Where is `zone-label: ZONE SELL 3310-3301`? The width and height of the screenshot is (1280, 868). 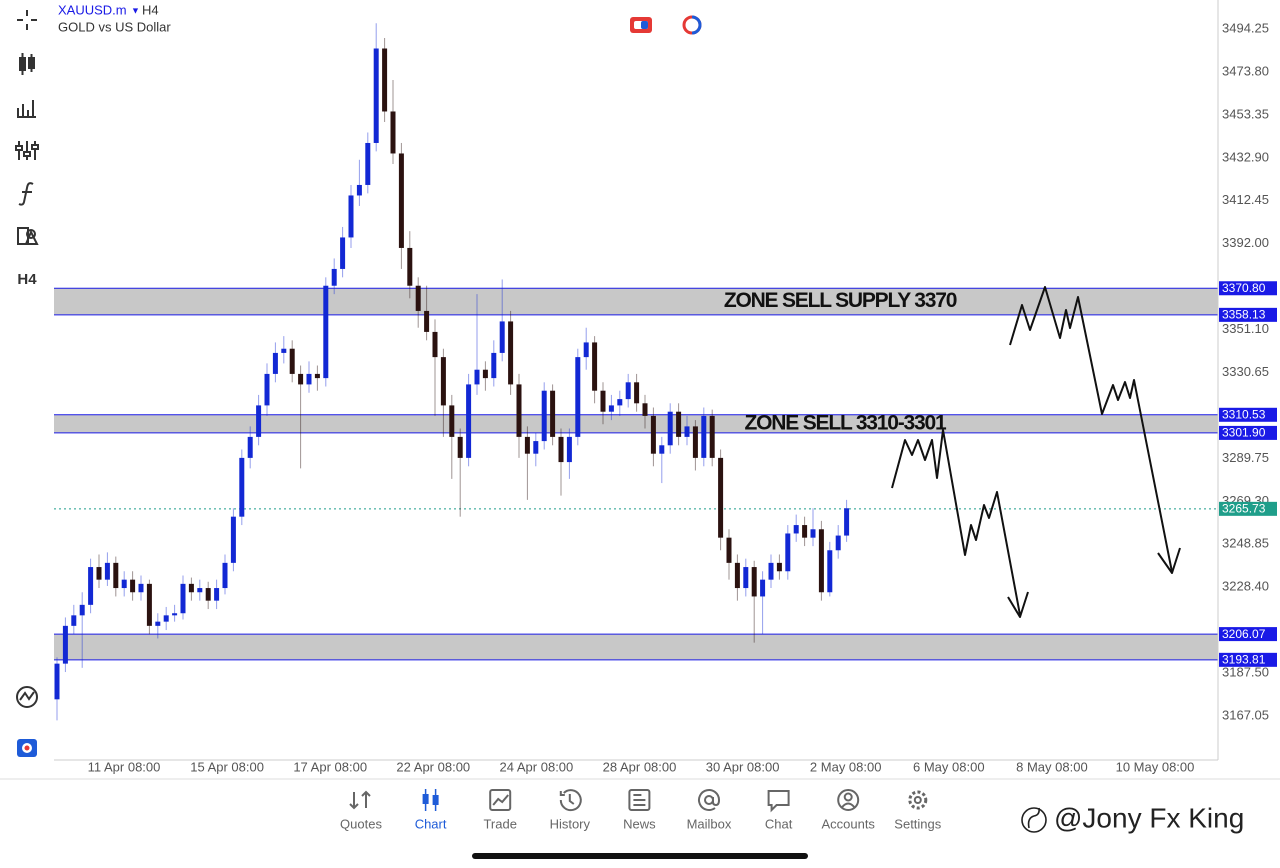 zone-label: ZONE SELL 3310-3301 is located at coordinates (846, 422).